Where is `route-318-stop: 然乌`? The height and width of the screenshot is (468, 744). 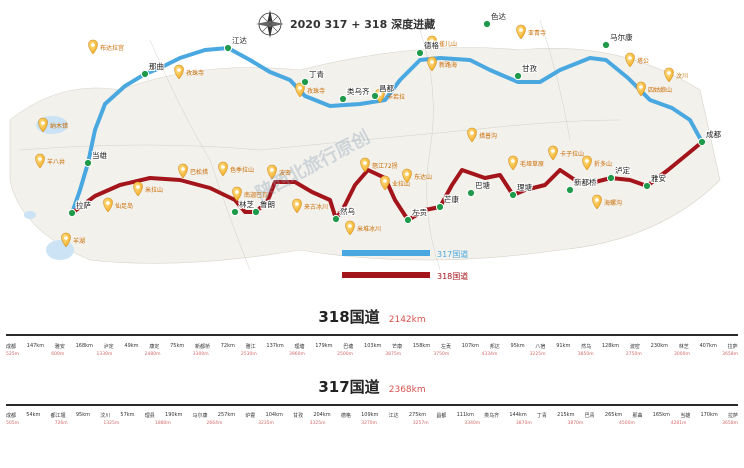 route-318-stop: 然乌 is located at coordinates (586, 347).